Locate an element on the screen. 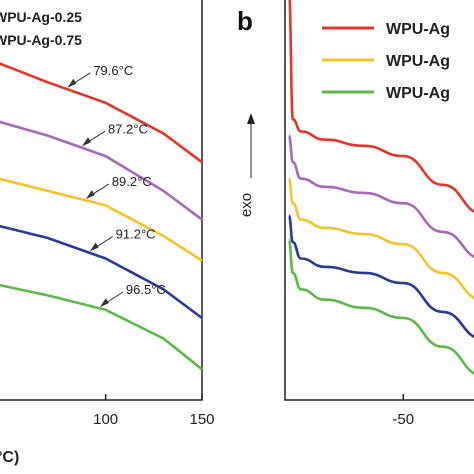 The width and height of the screenshot is (474, 474). panel-b-x-tick-label: -50 is located at coordinates (403, 419).